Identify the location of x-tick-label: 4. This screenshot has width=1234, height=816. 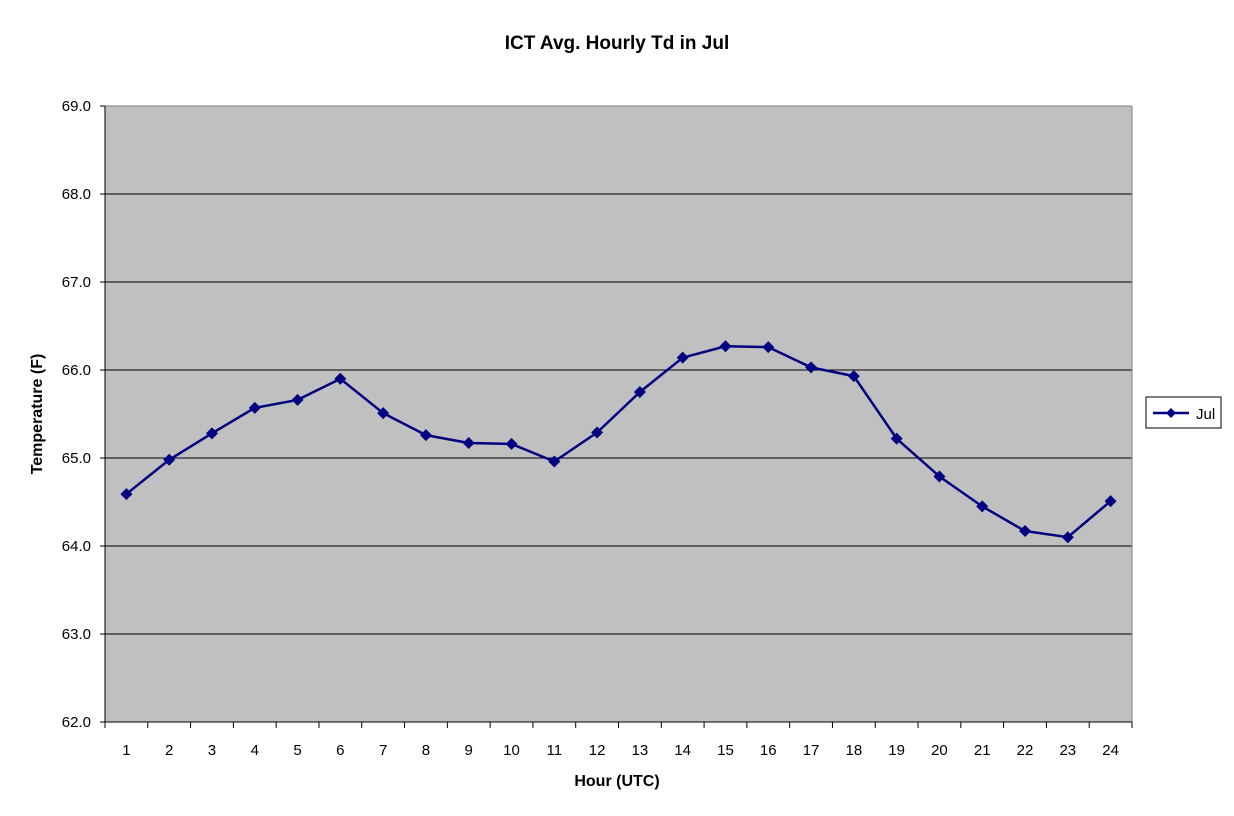
(255, 750).